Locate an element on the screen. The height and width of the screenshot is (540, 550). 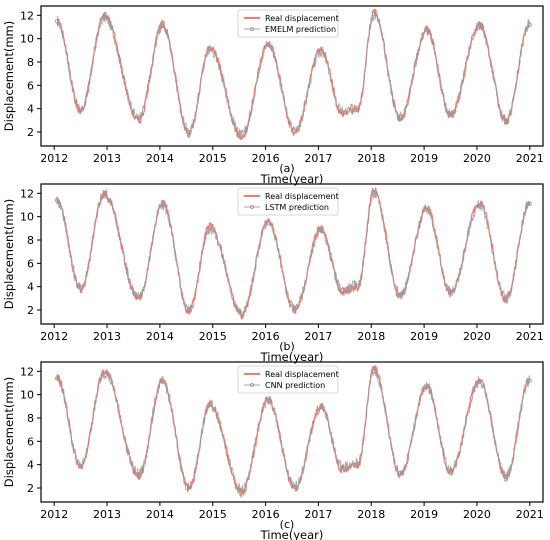
legend: Real displacement CNN prediction is located at coordinates (288, 379).